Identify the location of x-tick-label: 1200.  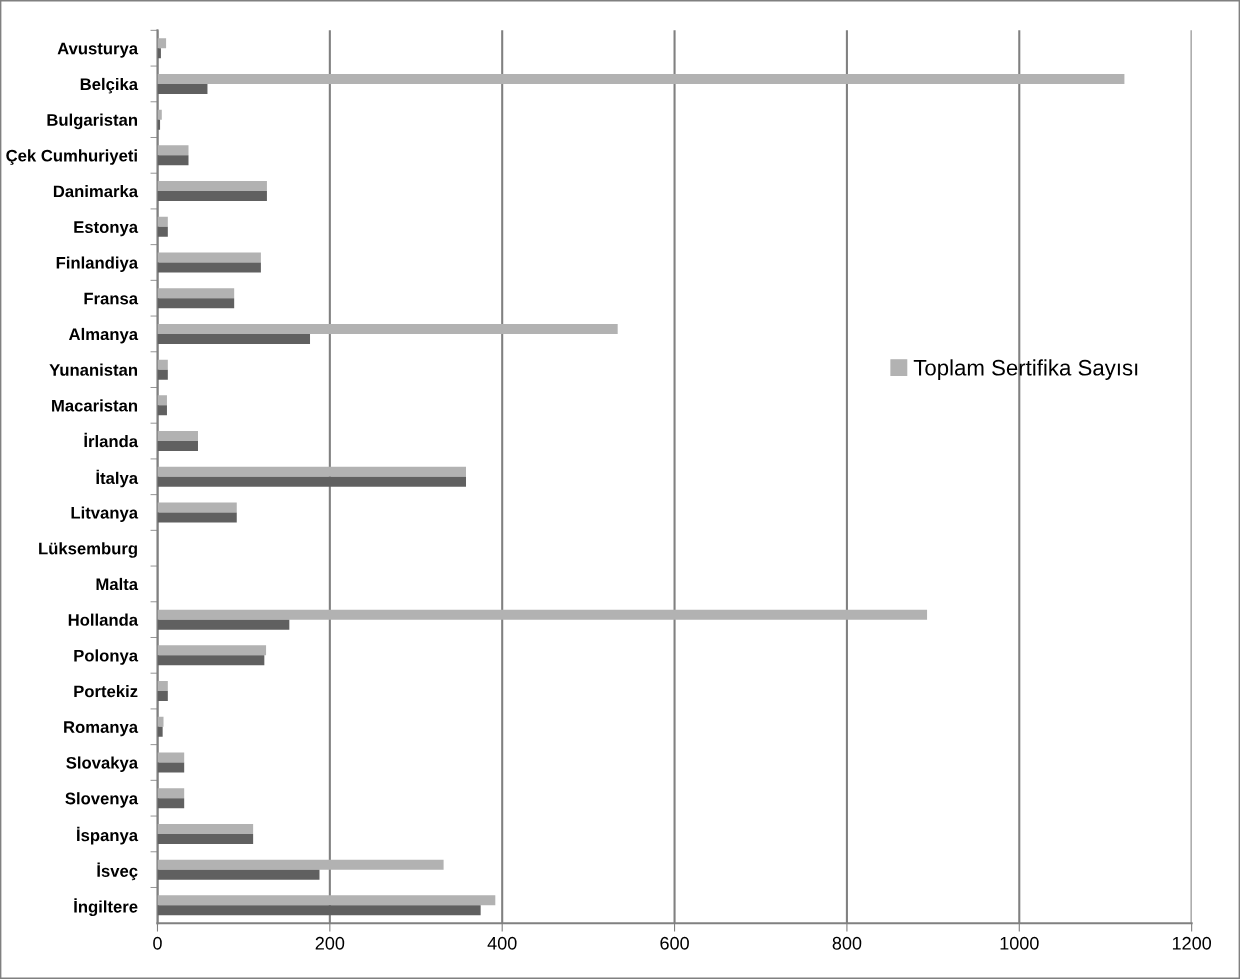
(1192, 943).